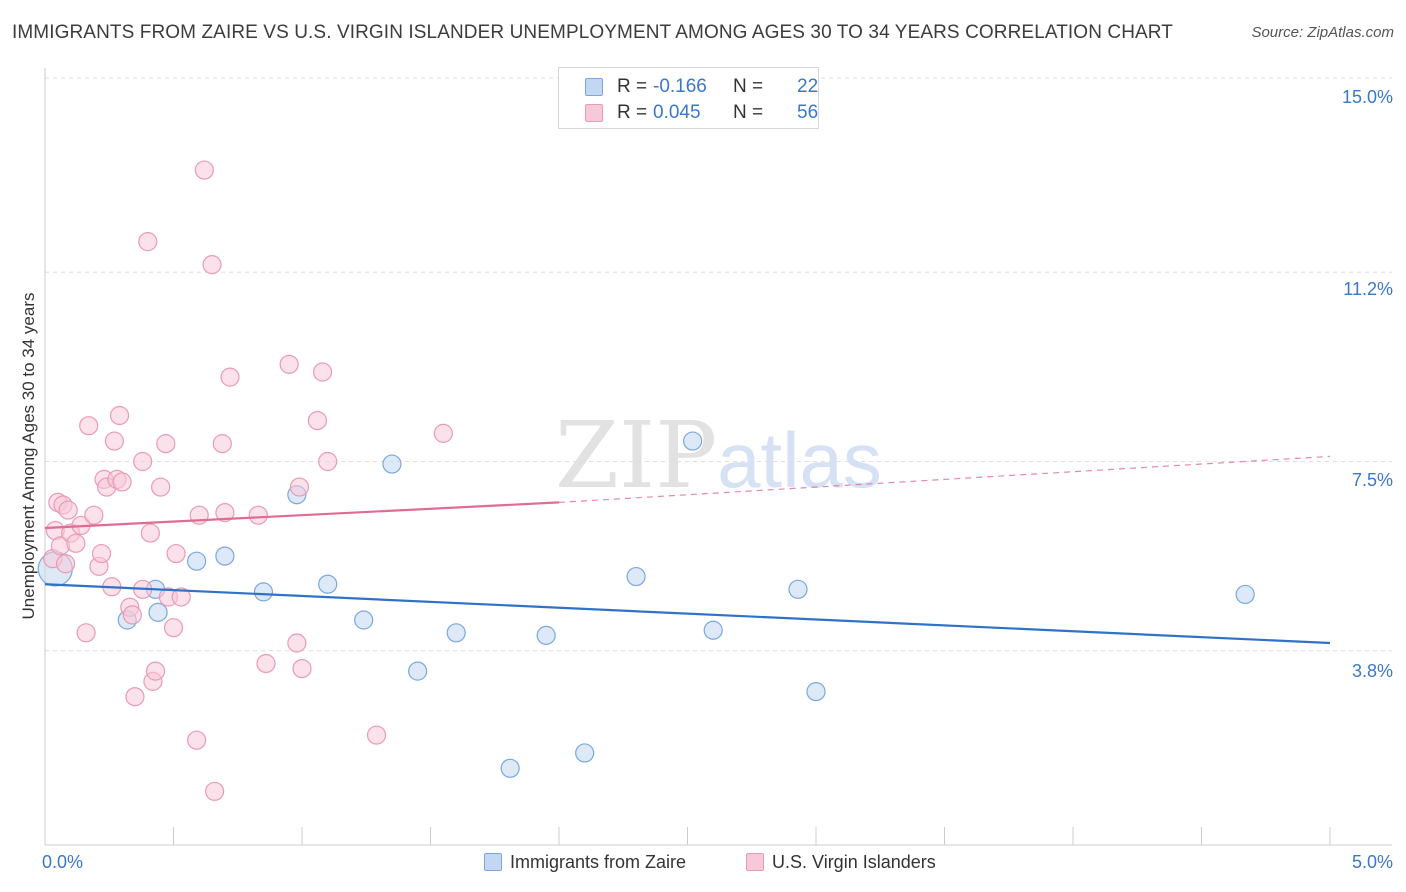  What do you see at coordinates (677, 112) in the screenshot?
I see `r-value: 0.045` at bounding box center [677, 112].